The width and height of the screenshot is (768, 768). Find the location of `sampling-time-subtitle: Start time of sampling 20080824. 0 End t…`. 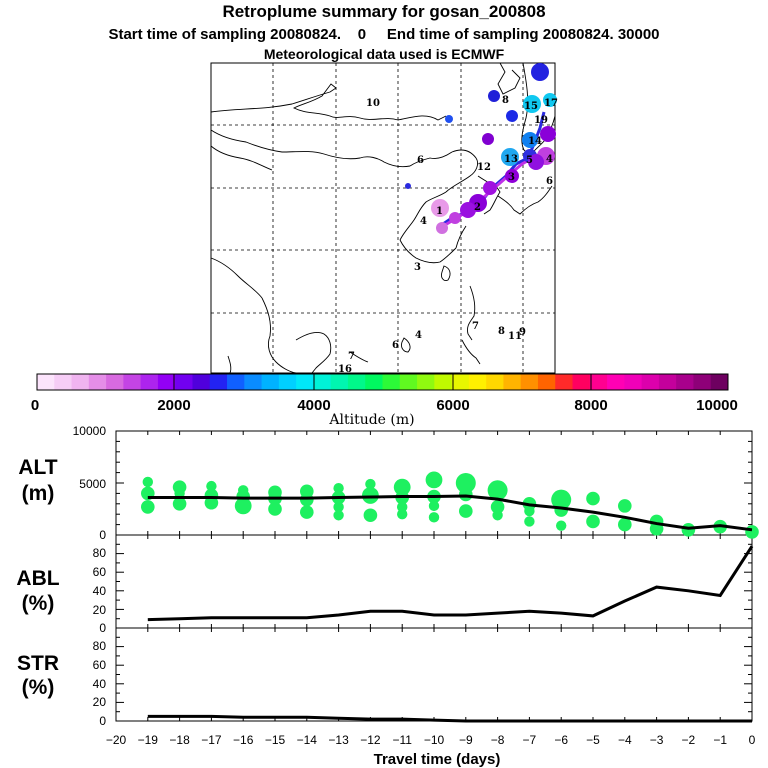

sampling-time-subtitle: Start time of sampling 20080824. 0 End t… is located at coordinates (384, 34).